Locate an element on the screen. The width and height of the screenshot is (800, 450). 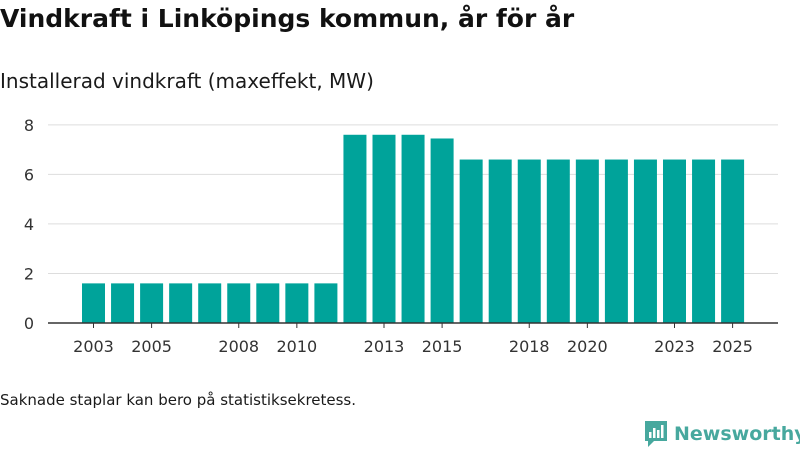
bar-2022 is located at coordinates (645, 241).